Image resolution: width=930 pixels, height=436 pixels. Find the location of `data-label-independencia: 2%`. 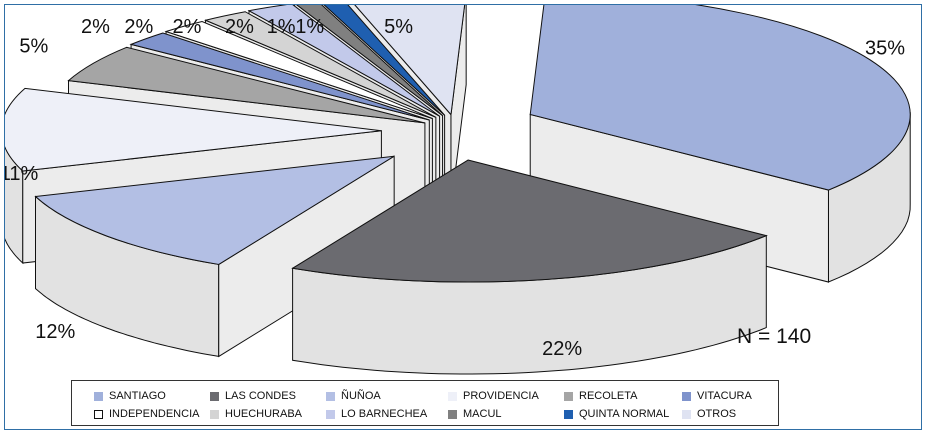

data-label-independencia: 2% is located at coordinates (138, 27).